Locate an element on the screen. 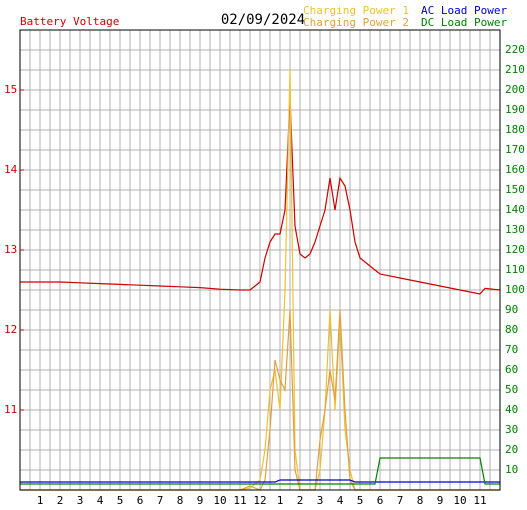  y2-tick-label: 90 is located at coordinates (511, 309).